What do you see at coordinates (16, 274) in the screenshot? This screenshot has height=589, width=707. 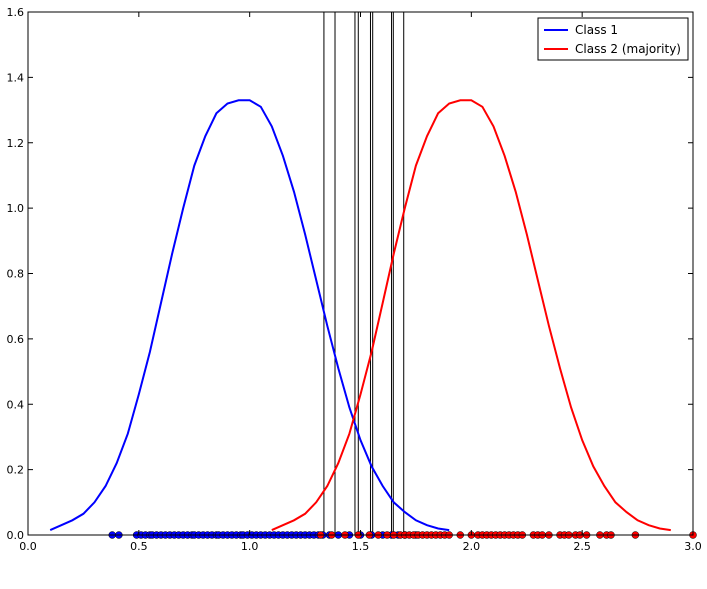 I see `y-tick-label: 0.8` at bounding box center [16, 274].